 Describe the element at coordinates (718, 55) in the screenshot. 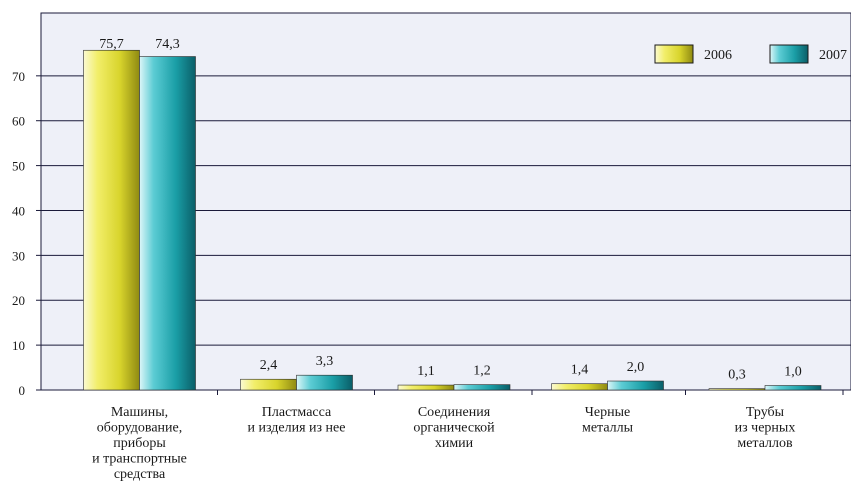

I see `legend-label-2006: 2006` at that location.